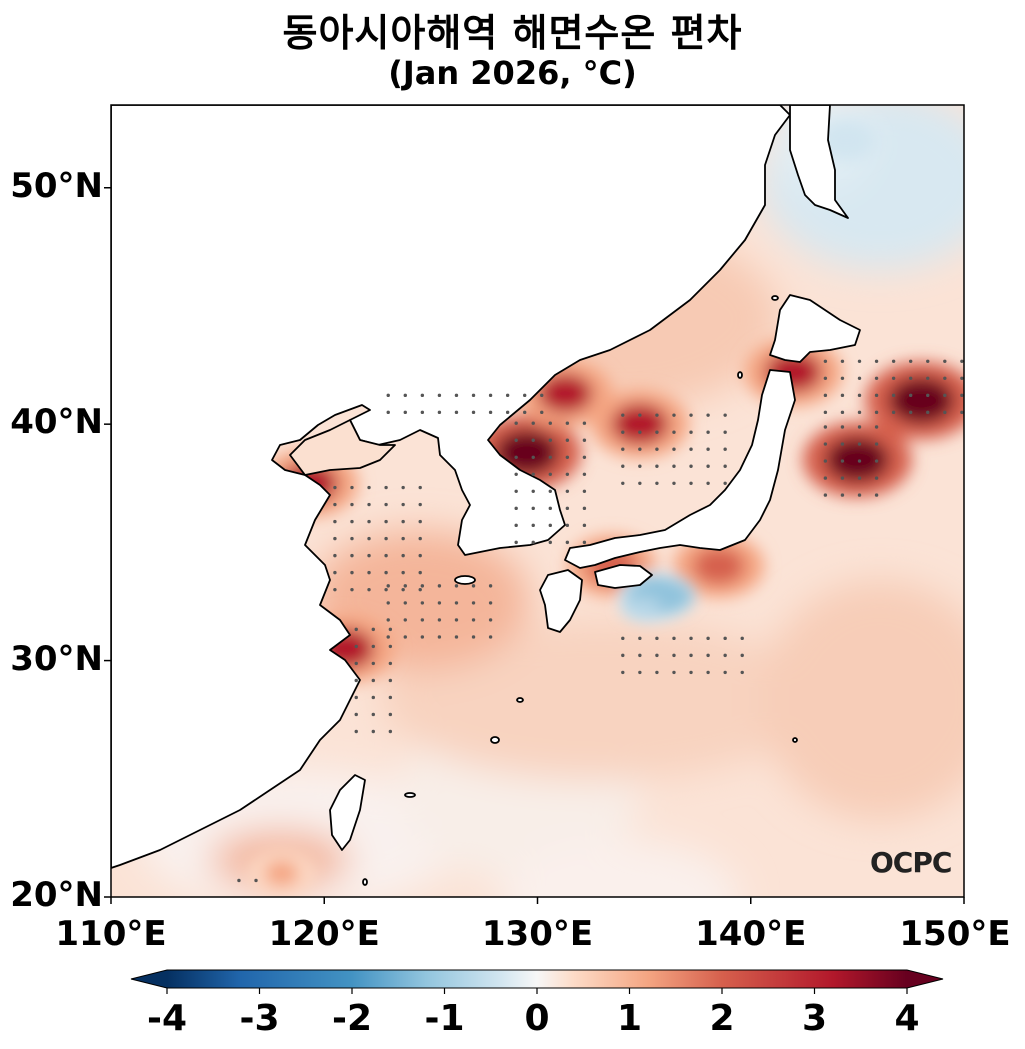 This screenshot has height=1049, width=1025. Describe the element at coordinates (56, 422) in the screenshot. I see `y-tick-label: 40°N` at that location.